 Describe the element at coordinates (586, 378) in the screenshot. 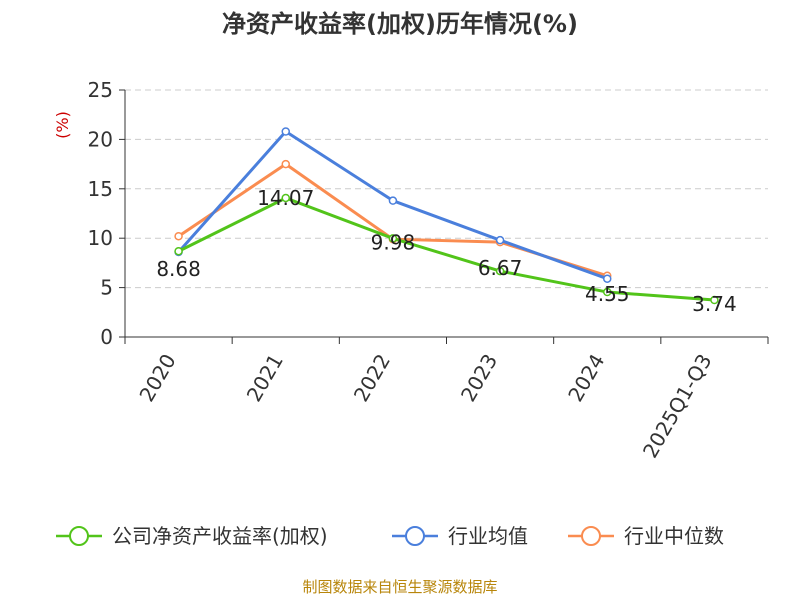

I see `x-tick-label: 2024` at that location.